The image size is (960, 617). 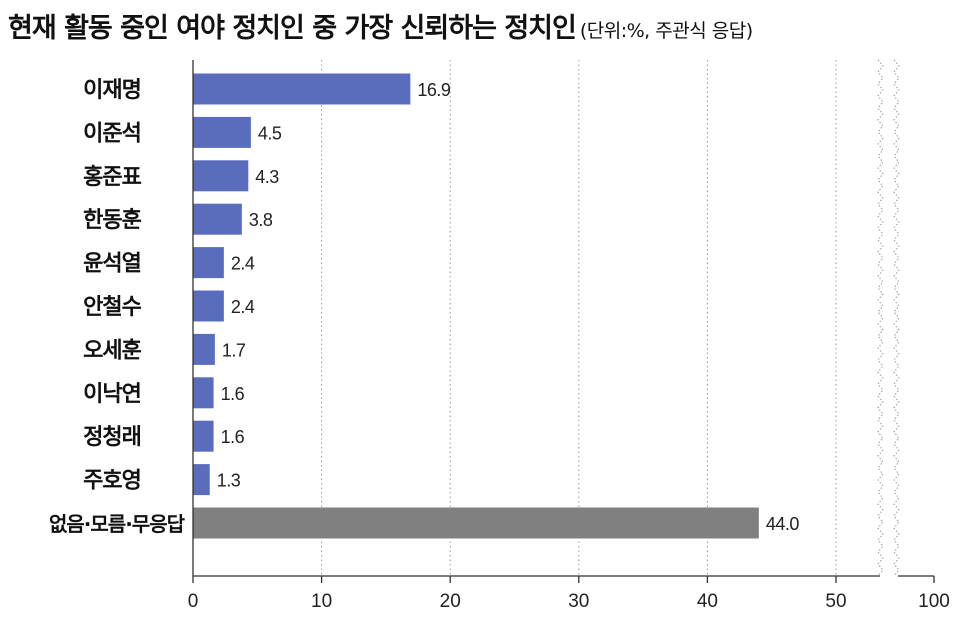 What do you see at coordinates (889, 322) in the screenshot?
I see `axis-break-gap` at bounding box center [889, 322].